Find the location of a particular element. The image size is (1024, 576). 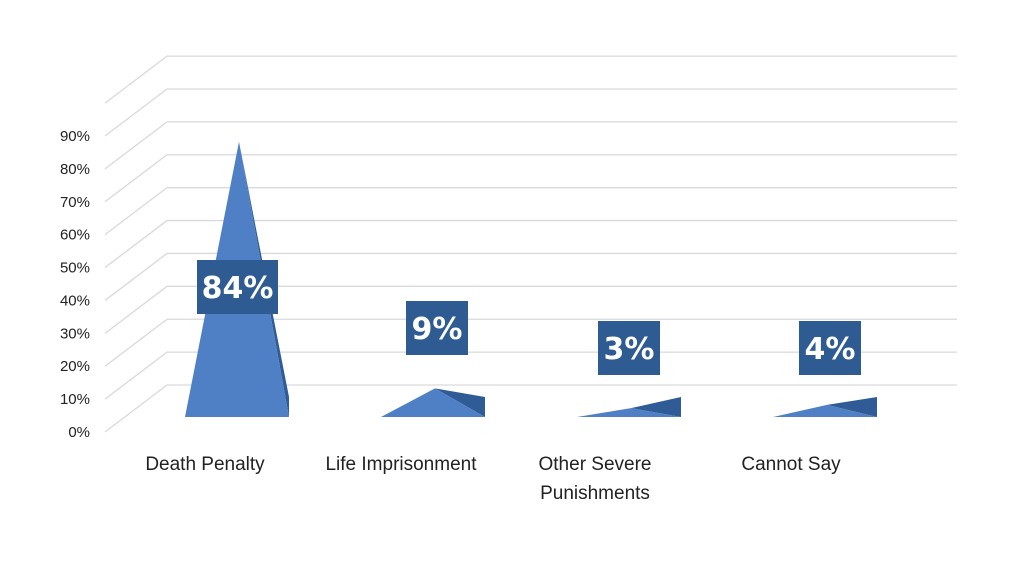

y-tick-label: 80% is located at coordinates (75, 169).